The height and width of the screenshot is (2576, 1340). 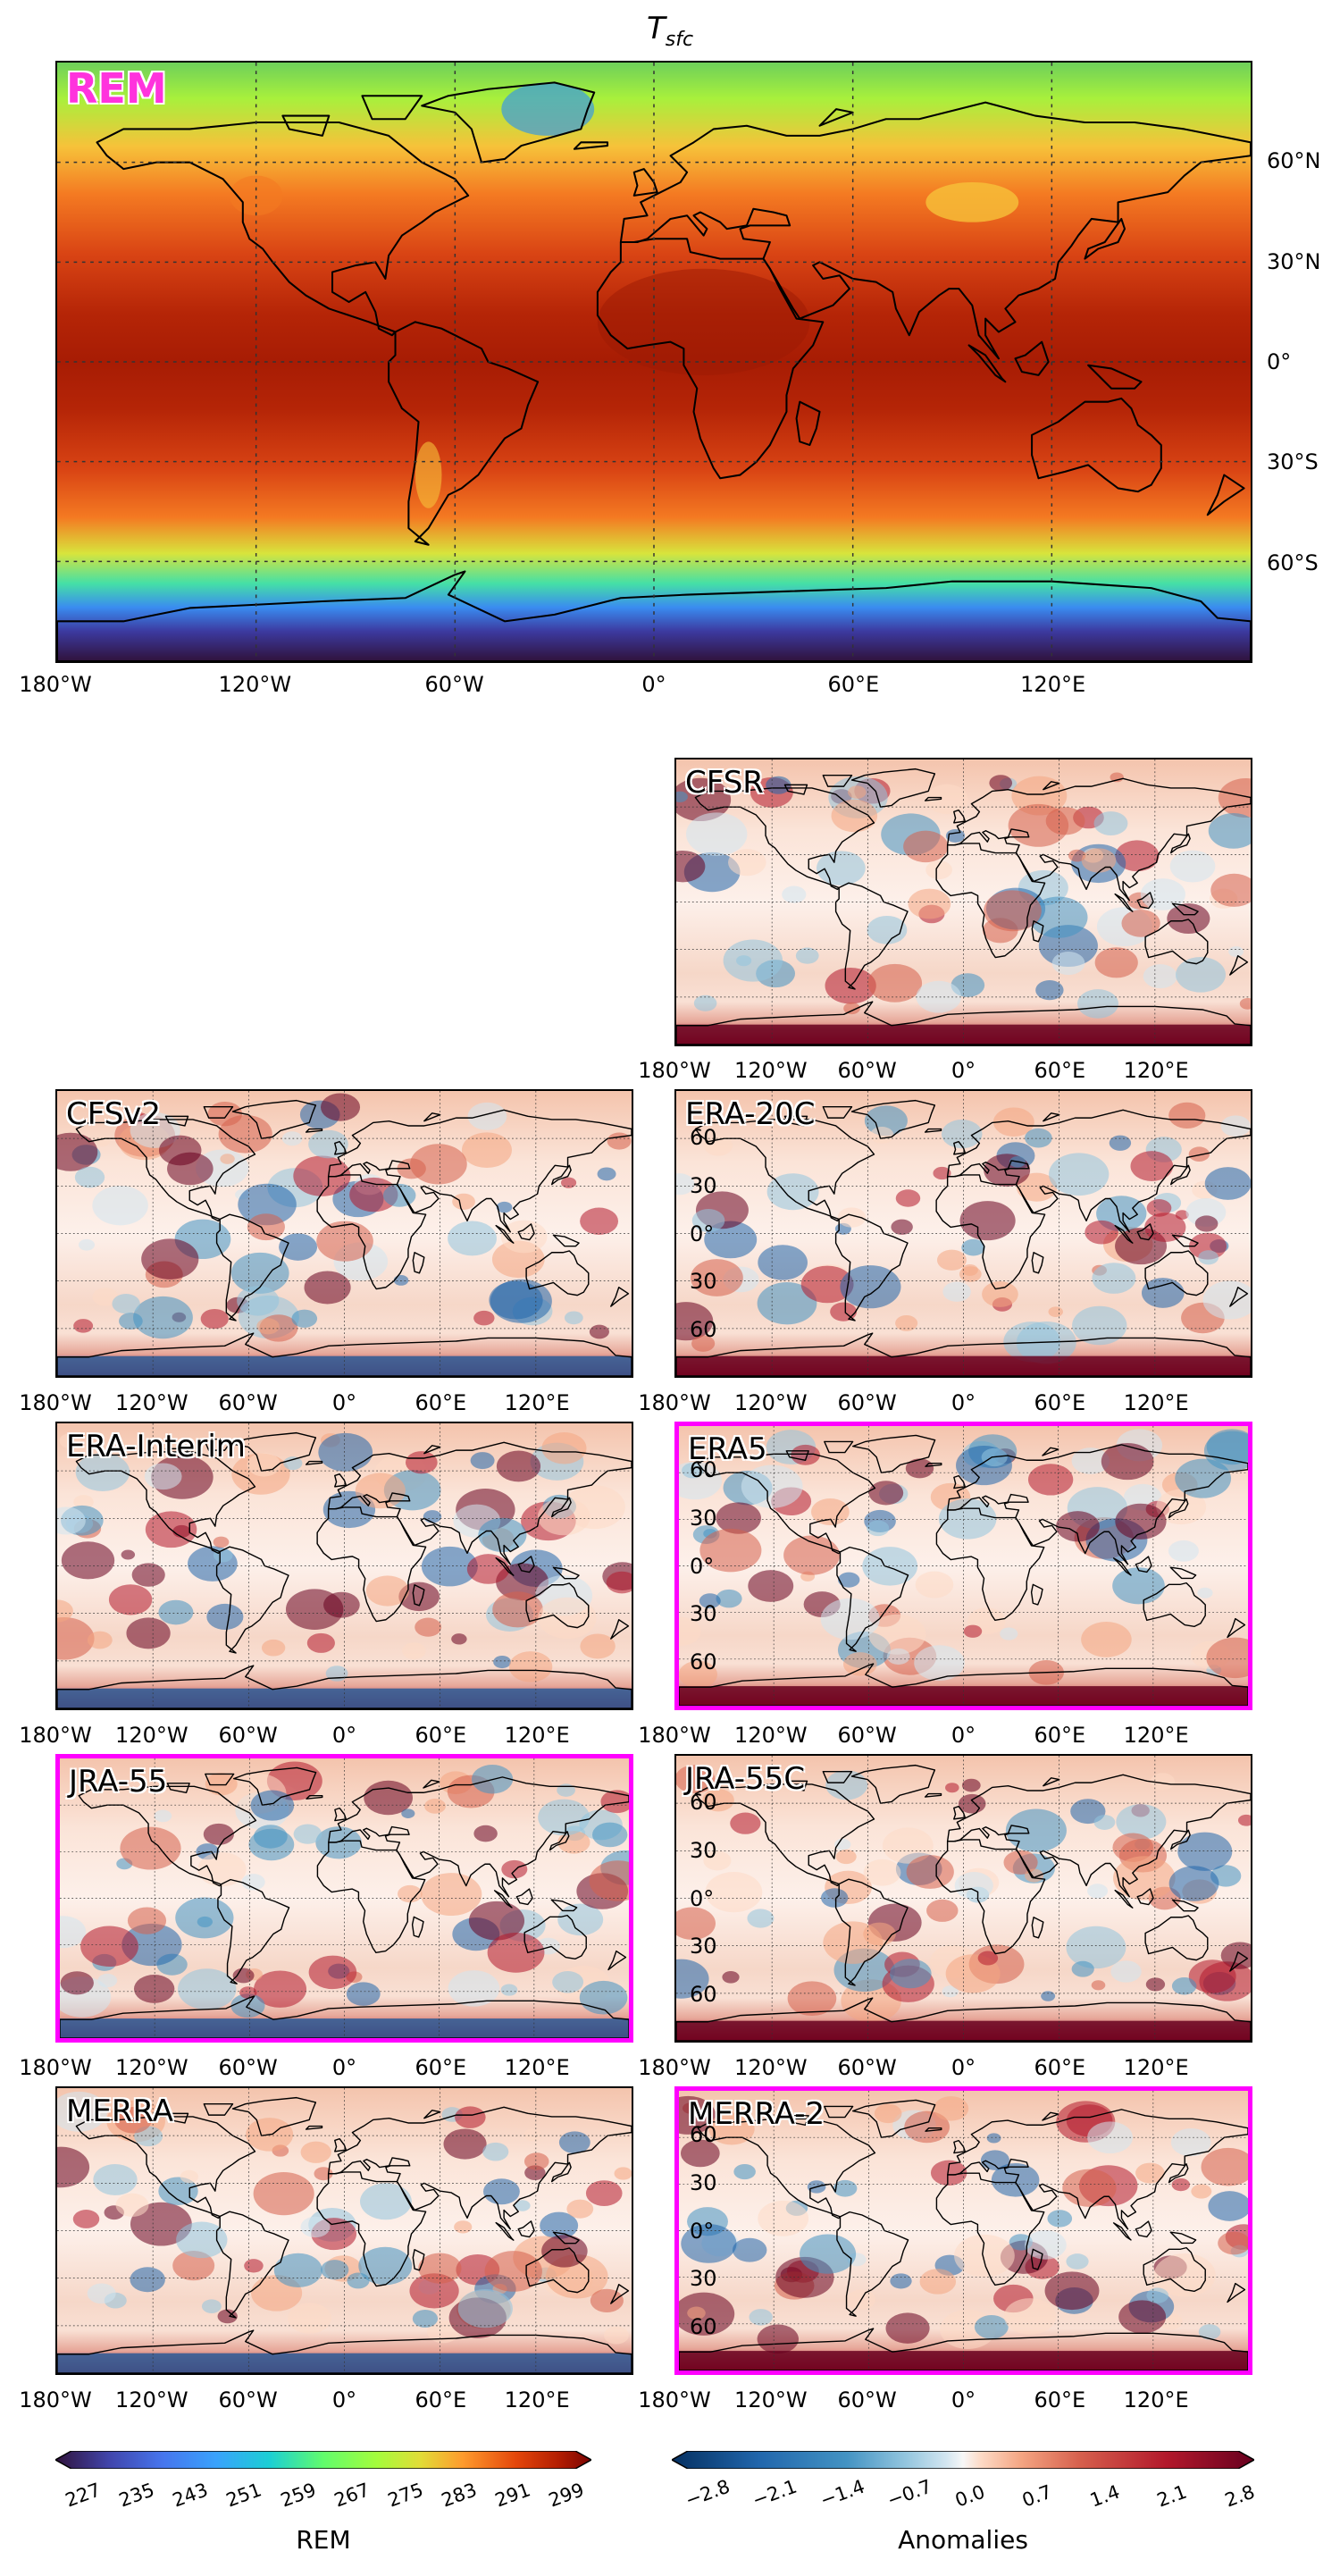 I want to click on map-panel-jra55c: JRA-55C, so click(x=963, y=1898).